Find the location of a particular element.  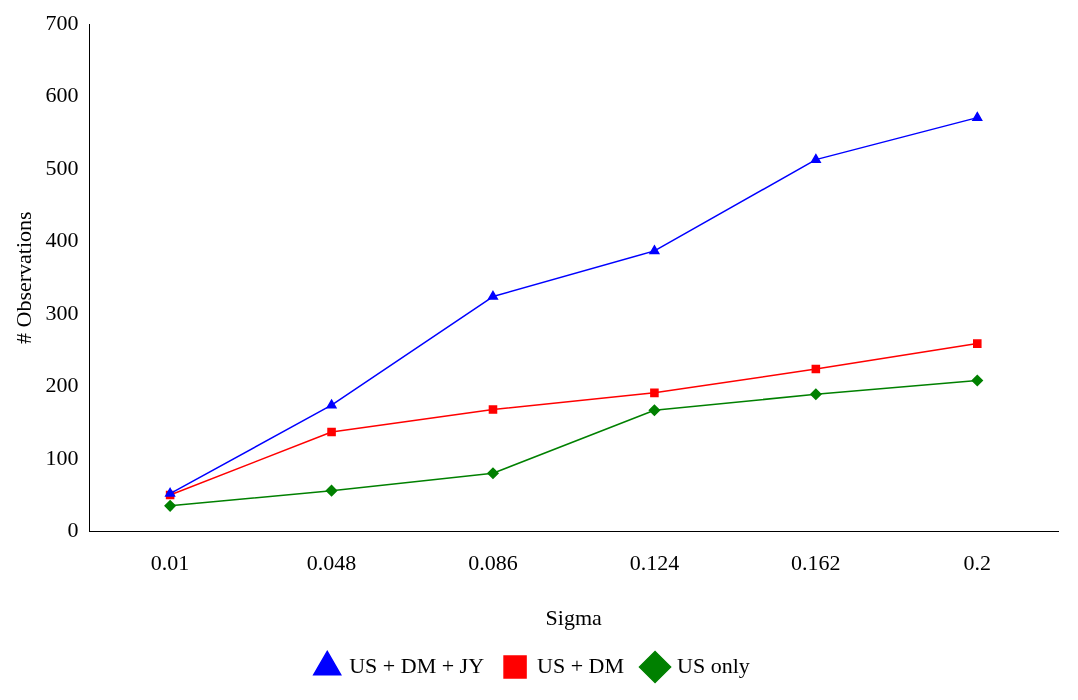

x-tick-label: 0.2 is located at coordinates (977, 563).